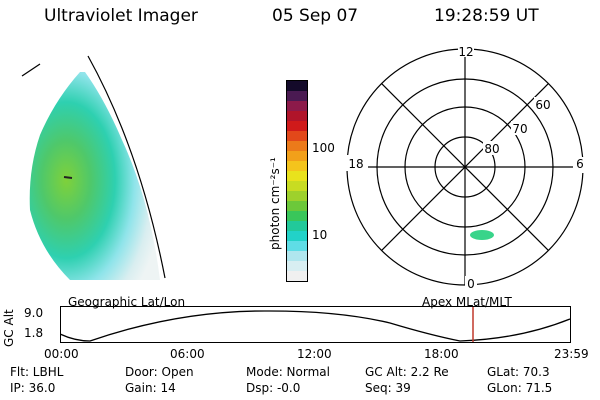  What do you see at coordinates (127, 302) in the screenshot?
I see `orbit-left-label: Geographic Lat/Lon` at bounding box center [127, 302].